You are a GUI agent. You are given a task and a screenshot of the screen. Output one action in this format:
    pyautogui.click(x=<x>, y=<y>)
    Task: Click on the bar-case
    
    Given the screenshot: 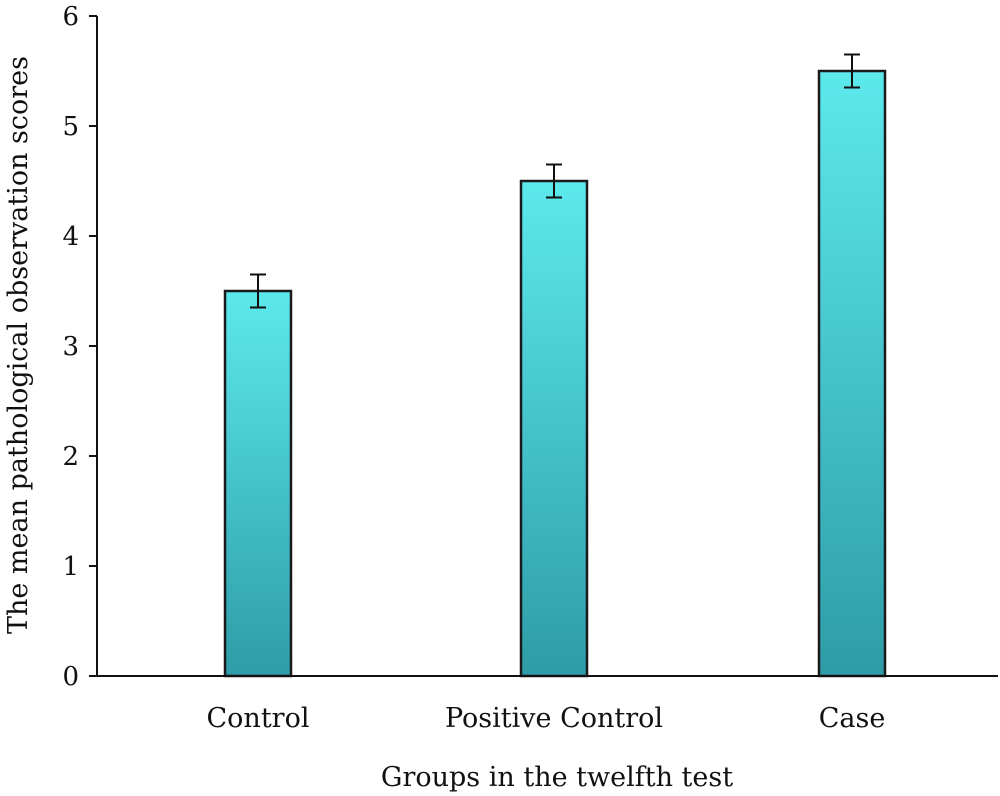 What is the action you would take?
    pyautogui.click(x=852, y=373)
    